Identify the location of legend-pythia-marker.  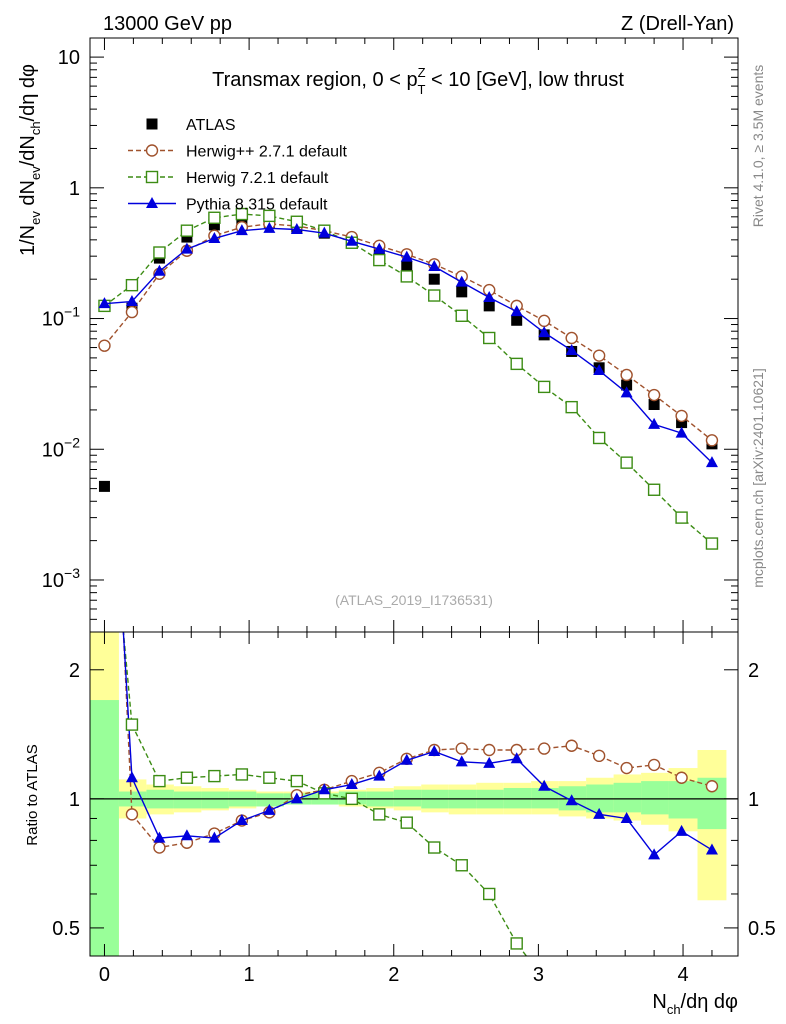
(152, 202).